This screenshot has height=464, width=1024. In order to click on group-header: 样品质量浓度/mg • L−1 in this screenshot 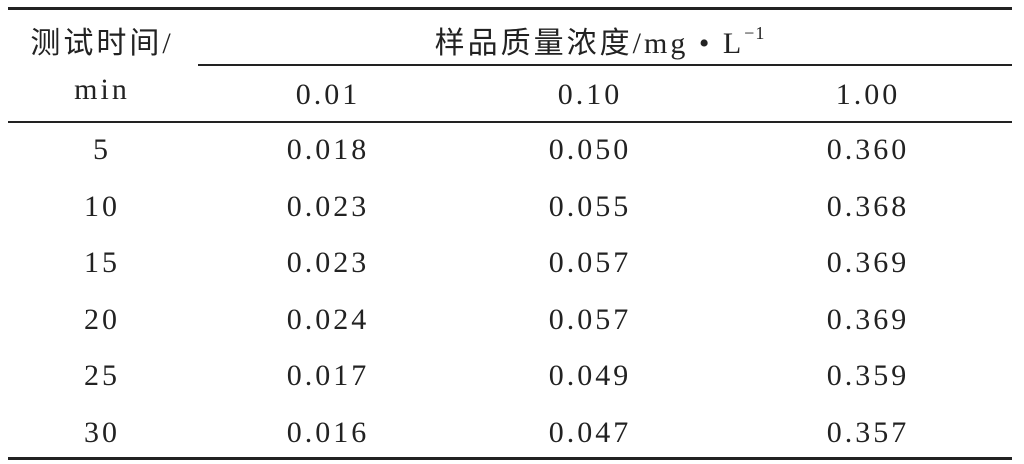, I will do `click(600, 40)`.